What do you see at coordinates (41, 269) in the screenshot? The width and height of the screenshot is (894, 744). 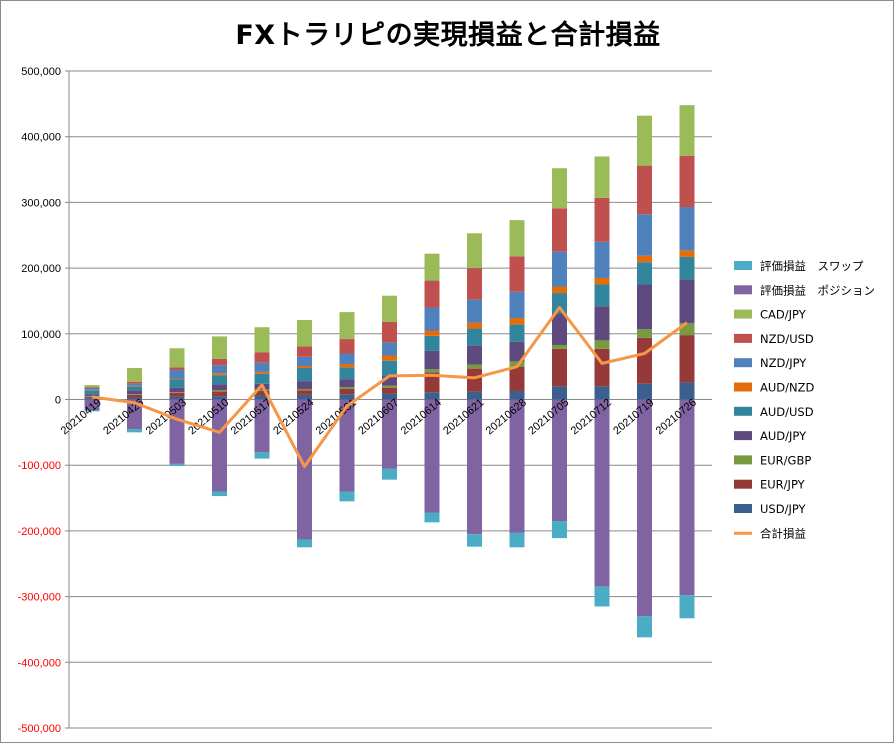 I see `ytick-label: 200,000` at bounding box center [41, 269].